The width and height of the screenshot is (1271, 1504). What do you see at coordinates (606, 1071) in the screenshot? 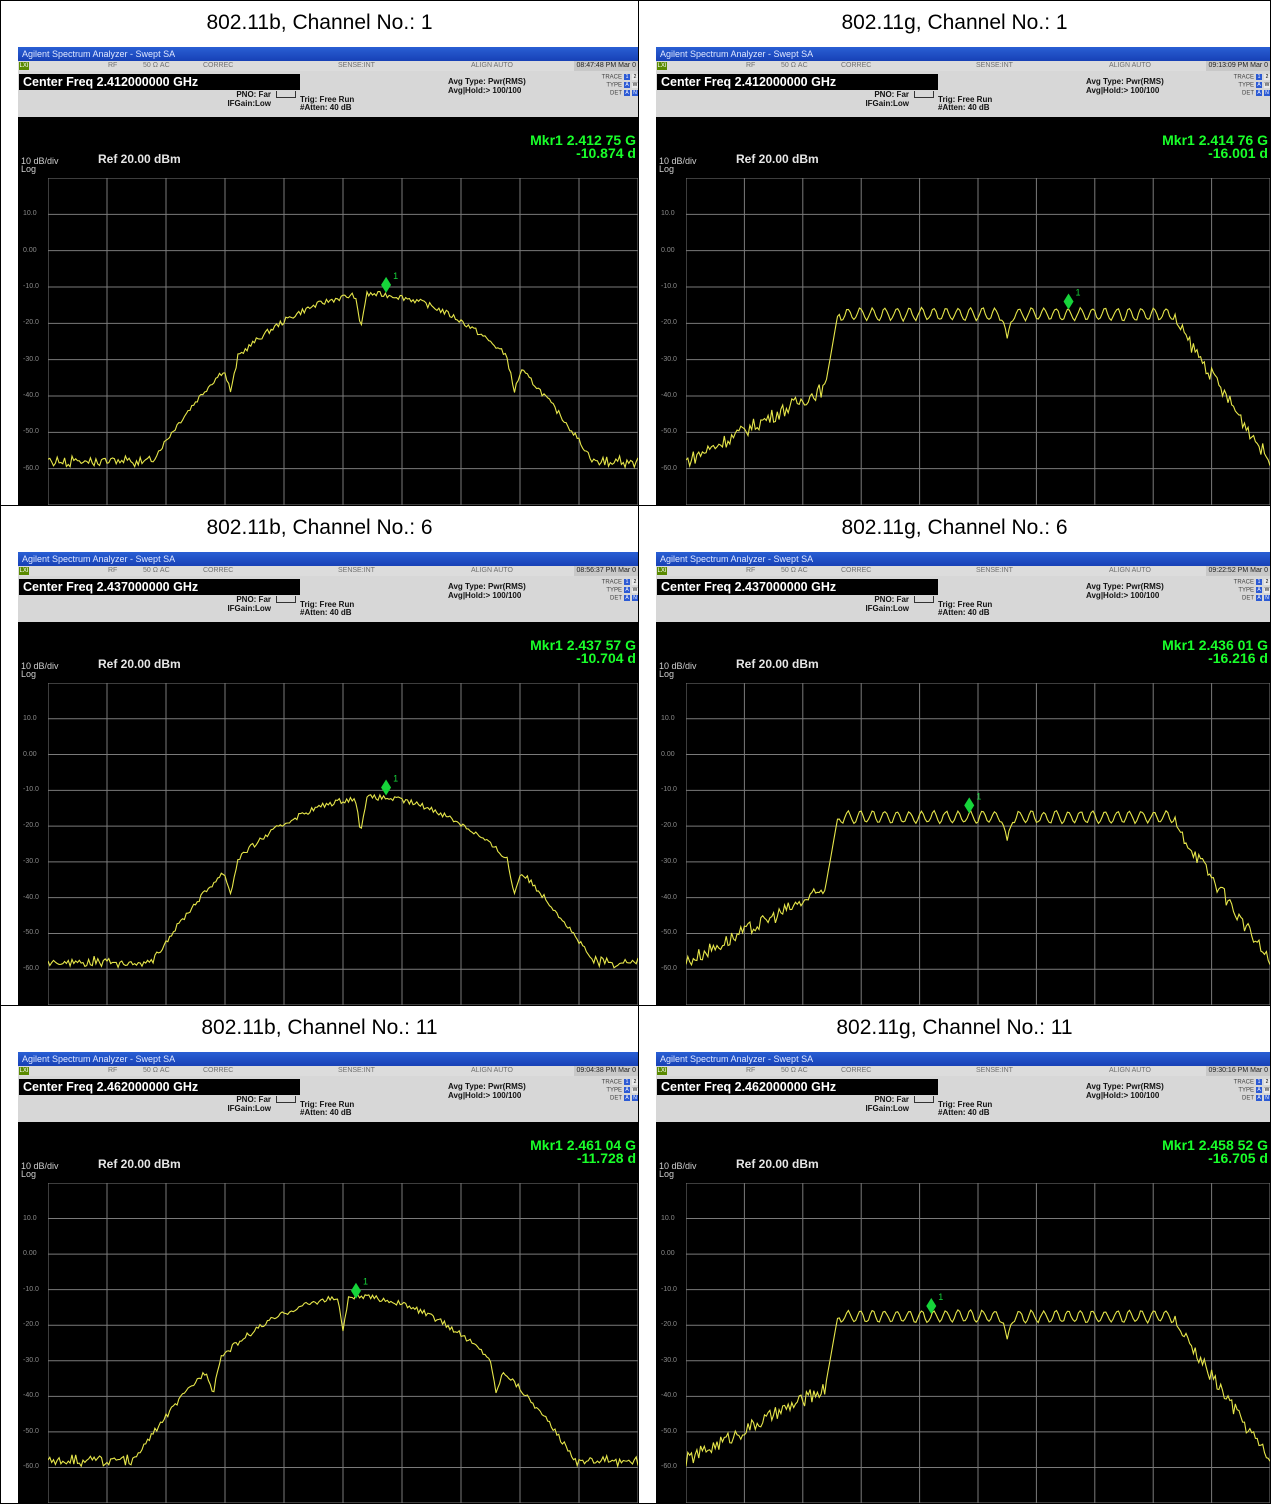
I see `timestamp: 09:04:38 PM Mar 0` at bounding box center [606, 1071].